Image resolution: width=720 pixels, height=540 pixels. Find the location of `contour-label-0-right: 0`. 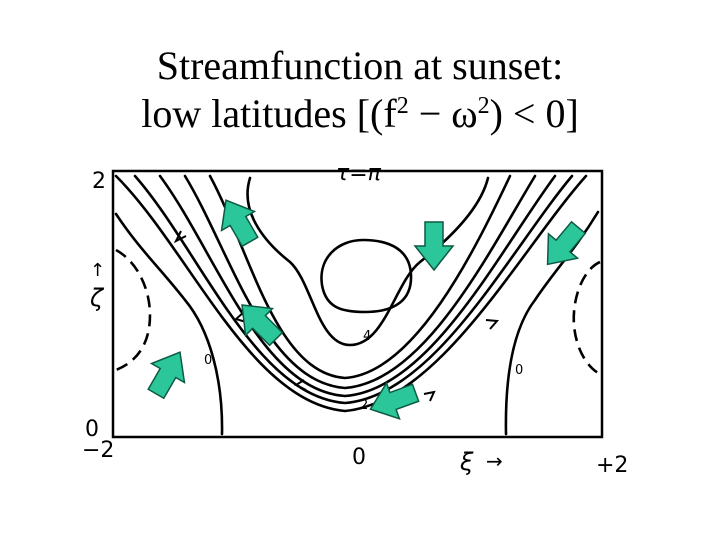

contour-label-0-right: 0 is located at coordinates (519, 370).